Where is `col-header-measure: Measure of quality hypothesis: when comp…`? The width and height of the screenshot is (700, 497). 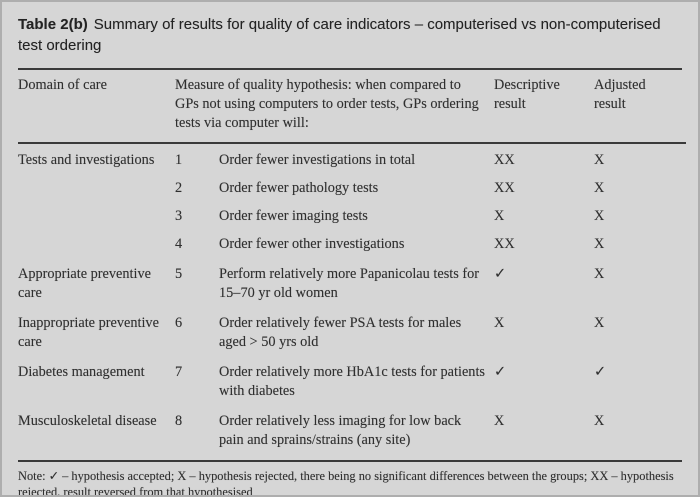
col-header-measure: Measure of quality hypothesis: when comp… is located at coordinates (334, 107).